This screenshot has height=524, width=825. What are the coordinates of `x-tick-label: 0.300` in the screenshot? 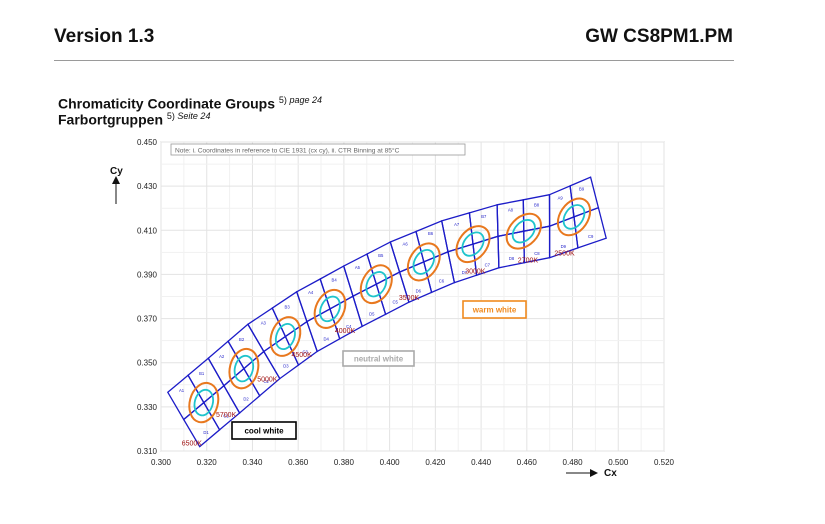 It's located at (161, 462).